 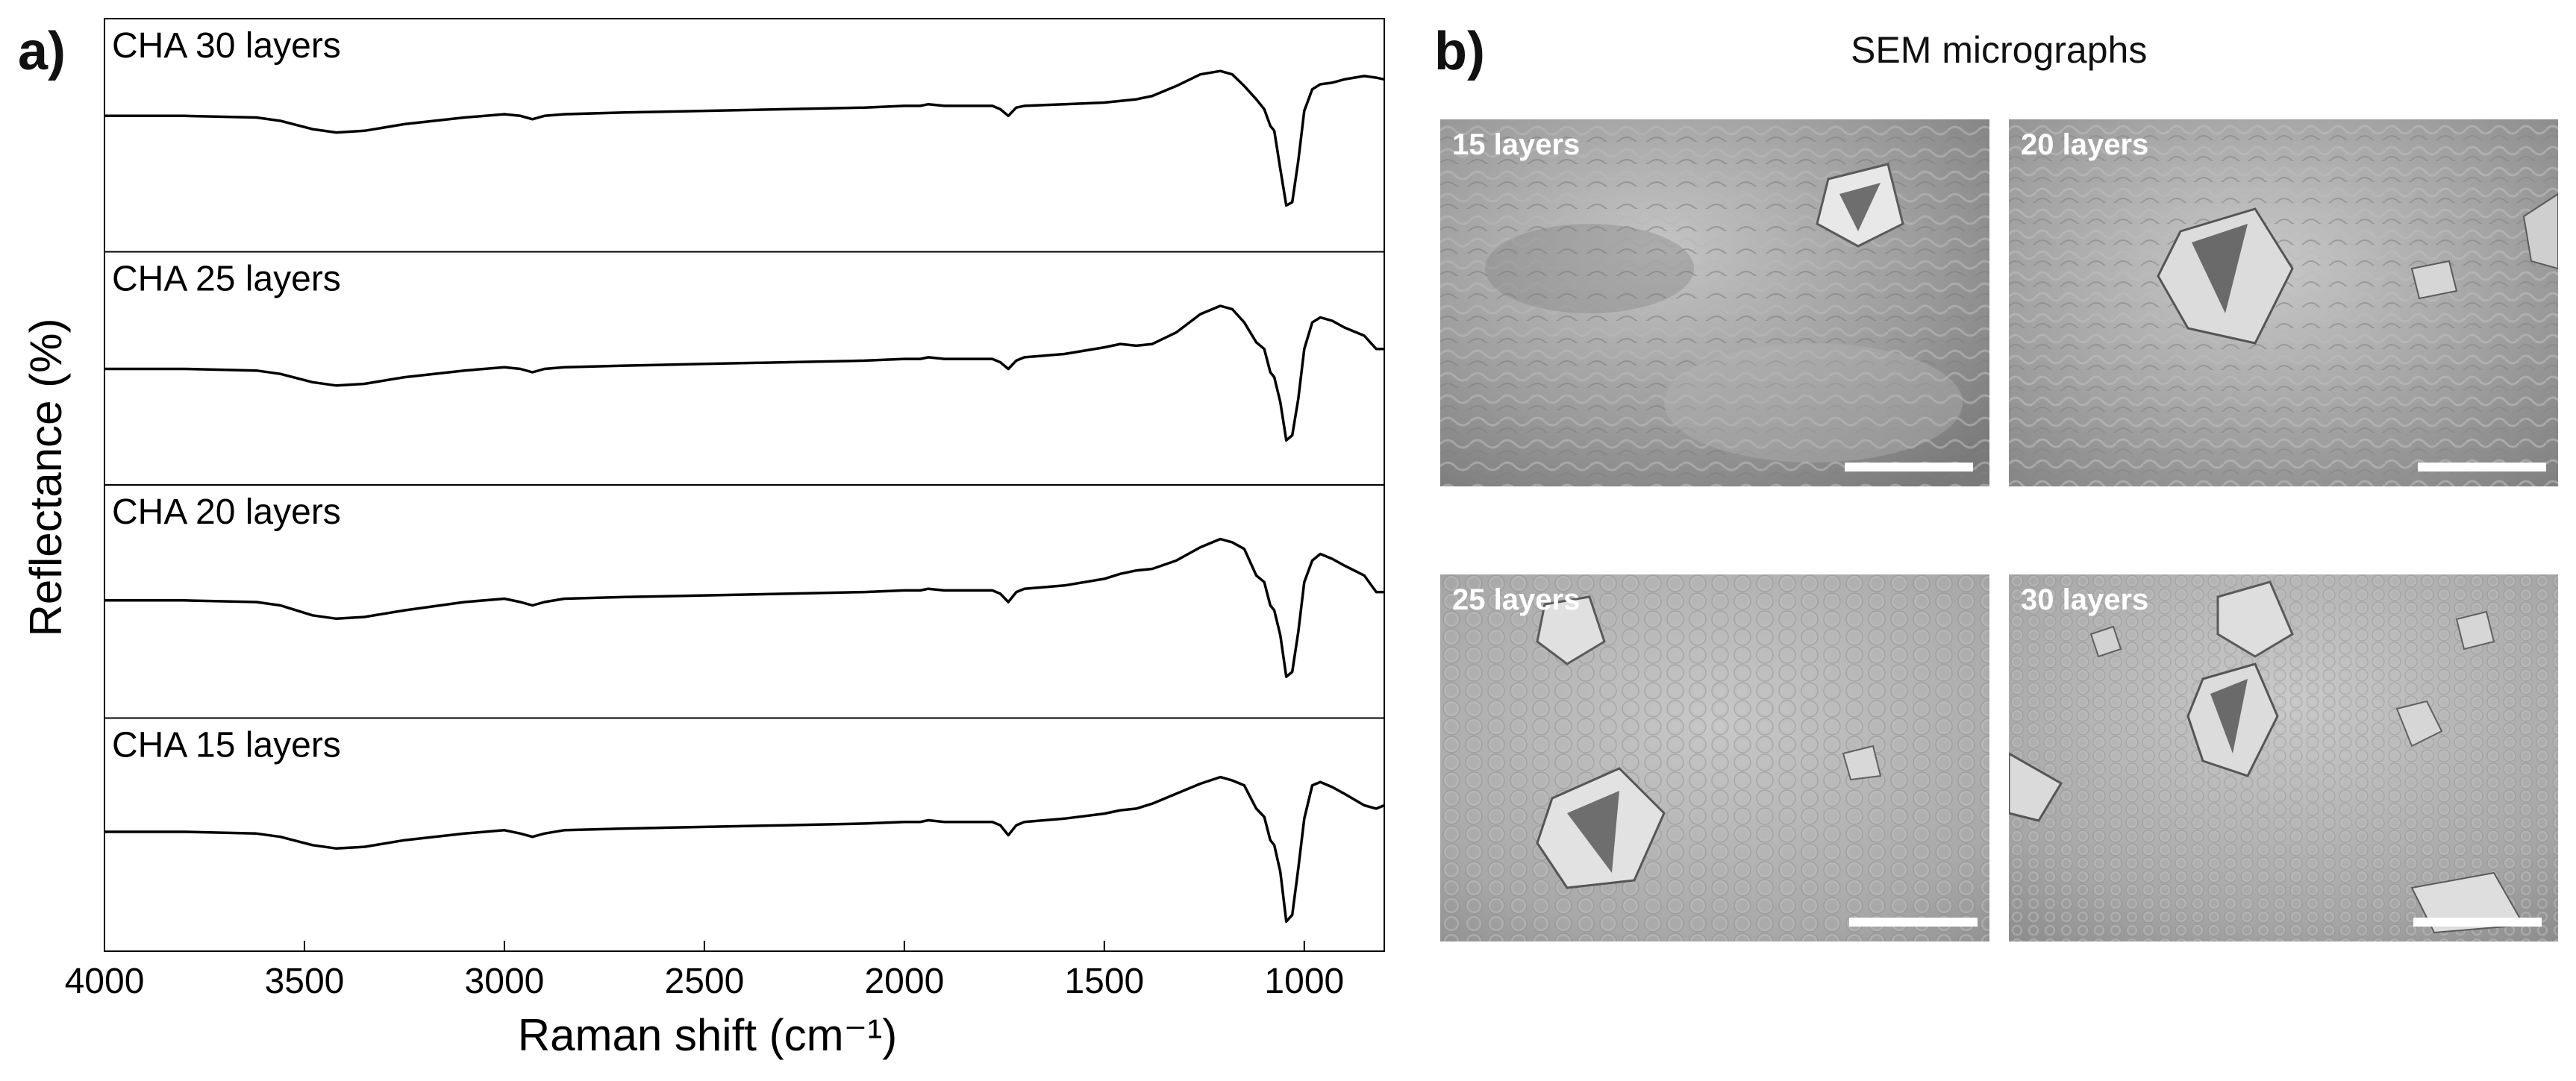 What do you see at coordinates (505, 982) in the screenshot?
I see `x-tick-label: 3000` at bounding box center [505, 982].